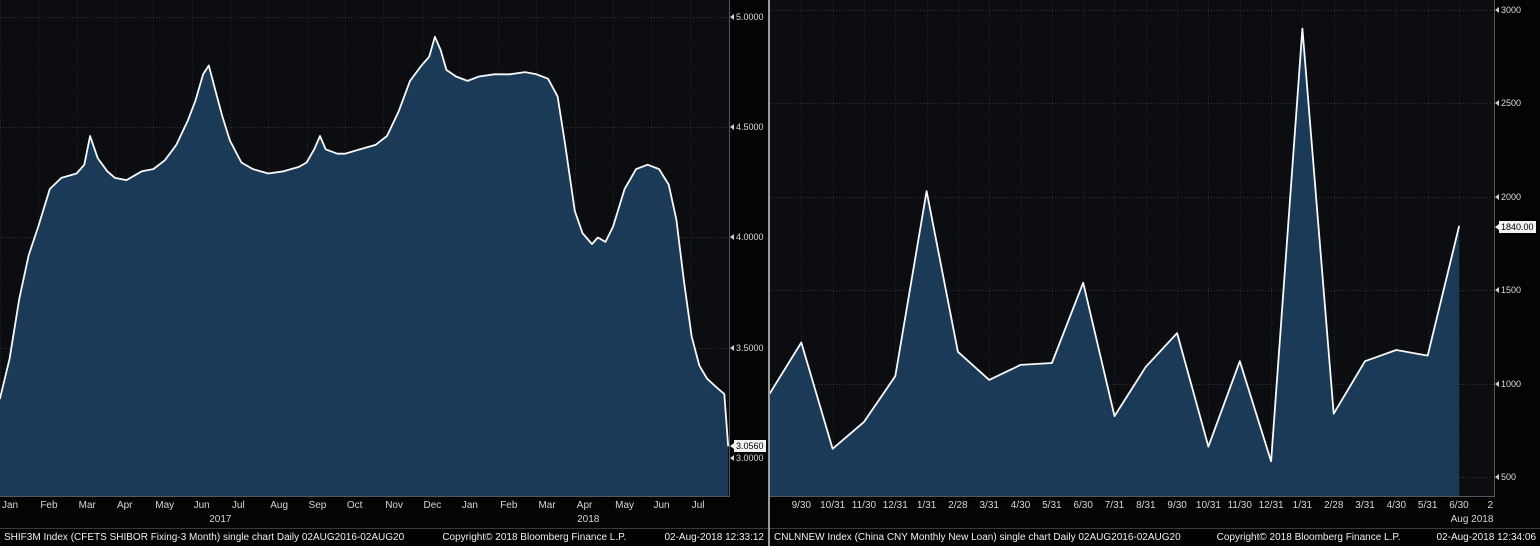  I want to click on last-price-label: 1840.00, so click(1515, 226).